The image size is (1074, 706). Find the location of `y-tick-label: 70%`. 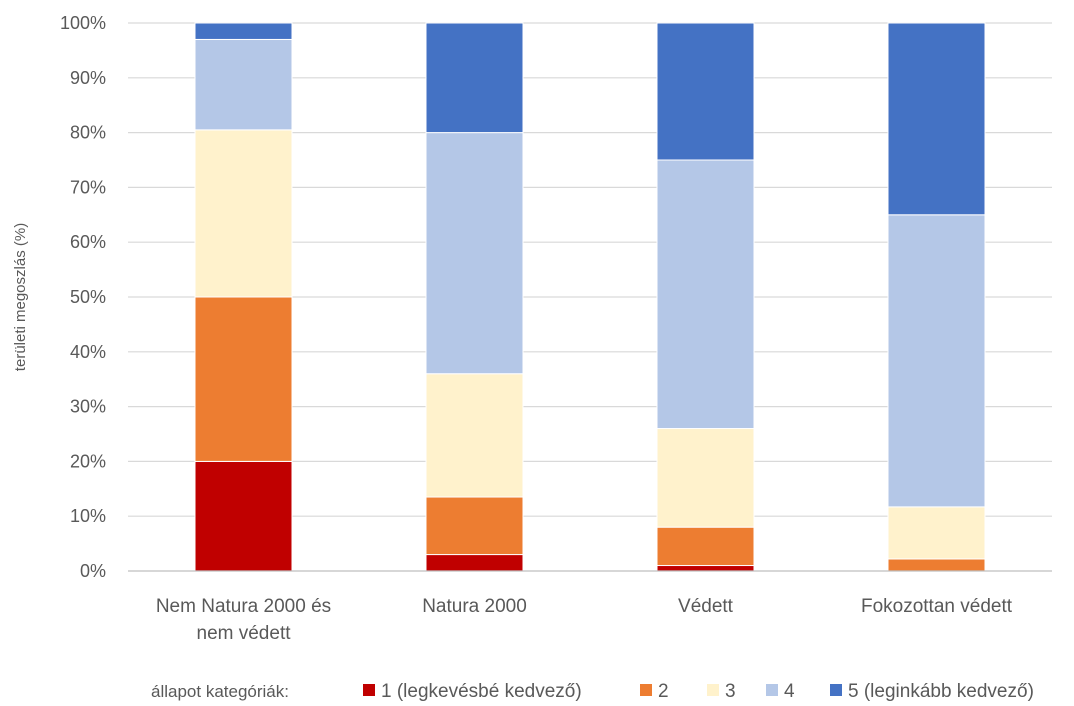

y-tick-label: 70% is located at coordinates (88, 187).